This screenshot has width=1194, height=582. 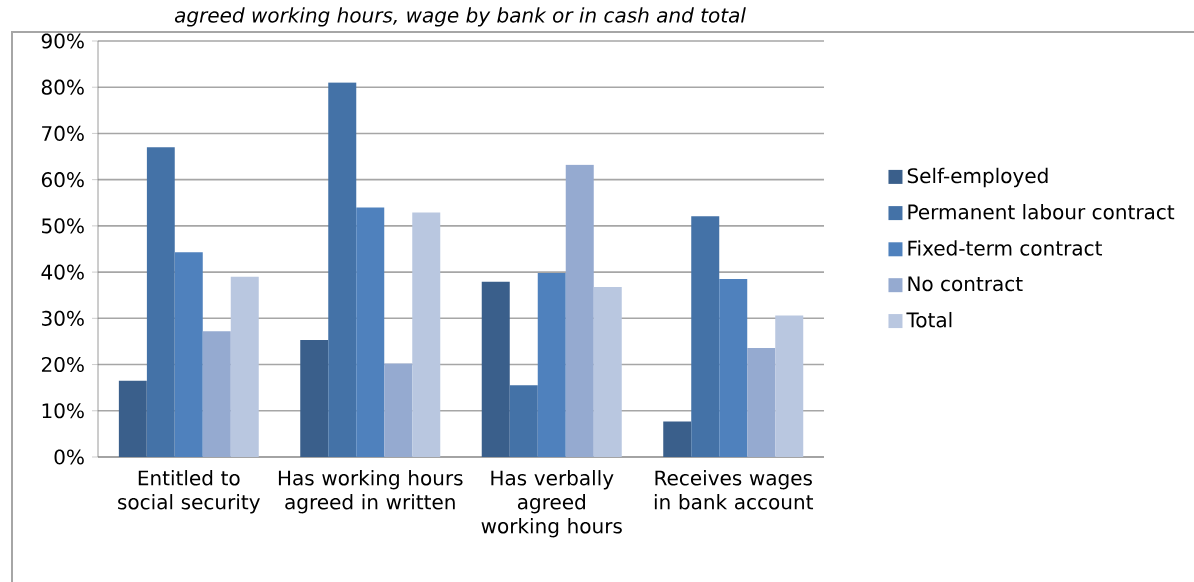 What do you see at coordinates (62, 272) in the screenshot?
I see `y-tick-label: 40%` at bounding box center [62, 272].